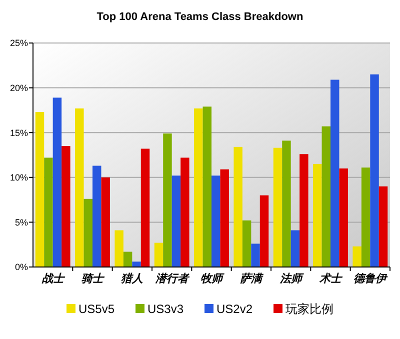 This screenshot has height=339, width=400. I want to click on x-tick-label: 牧师, so click(212, 278).